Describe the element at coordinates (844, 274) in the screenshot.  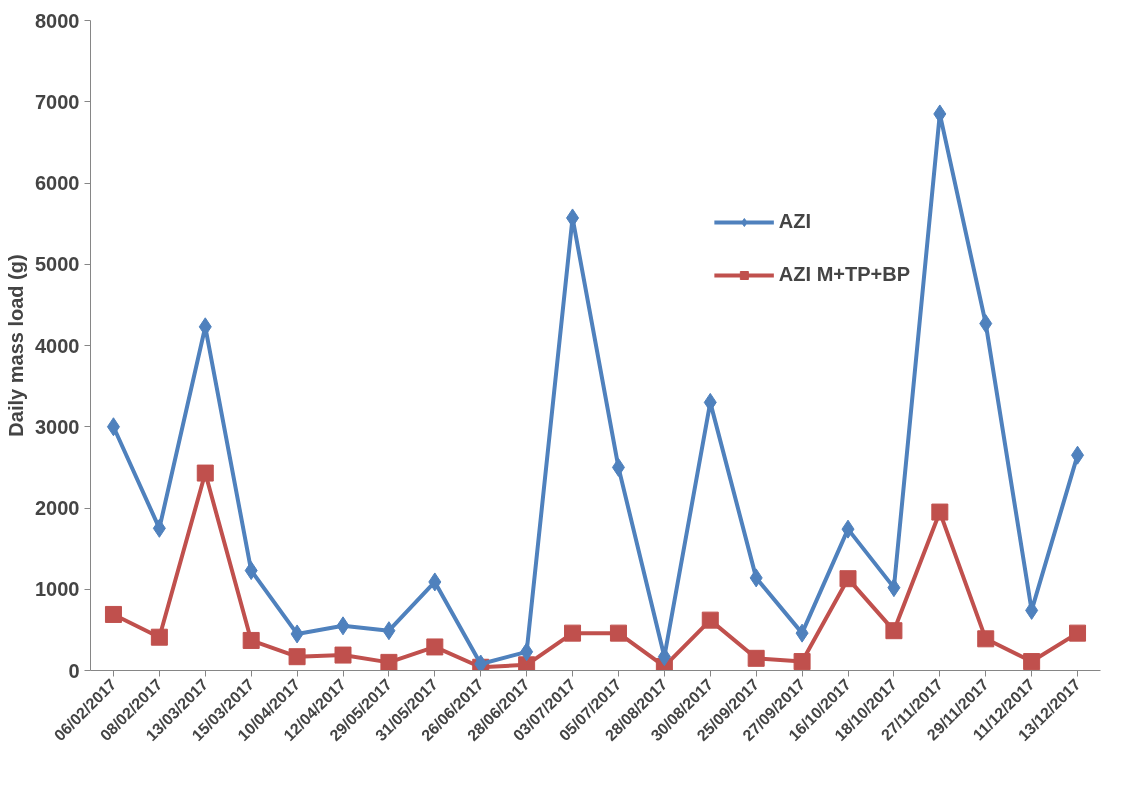
I see `legend-label: AZI M+TP+BP` at that location.